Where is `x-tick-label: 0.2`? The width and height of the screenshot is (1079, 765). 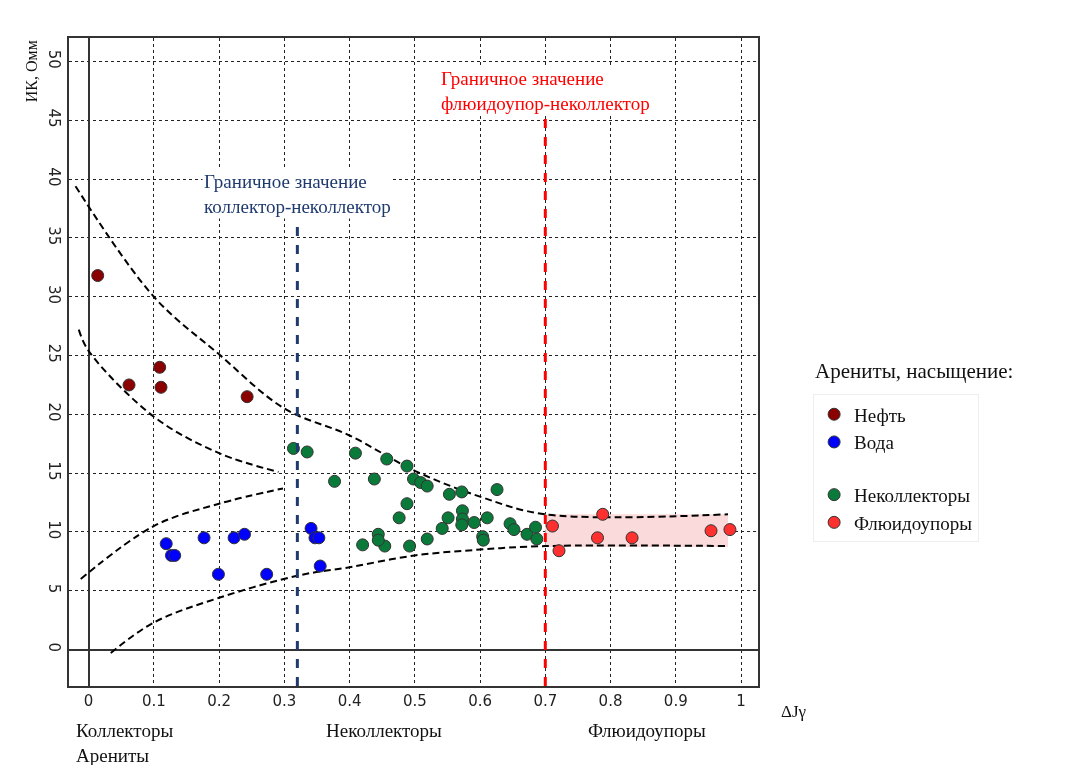
x-tick-label: 0.2 is located at coordinates (219, 700).